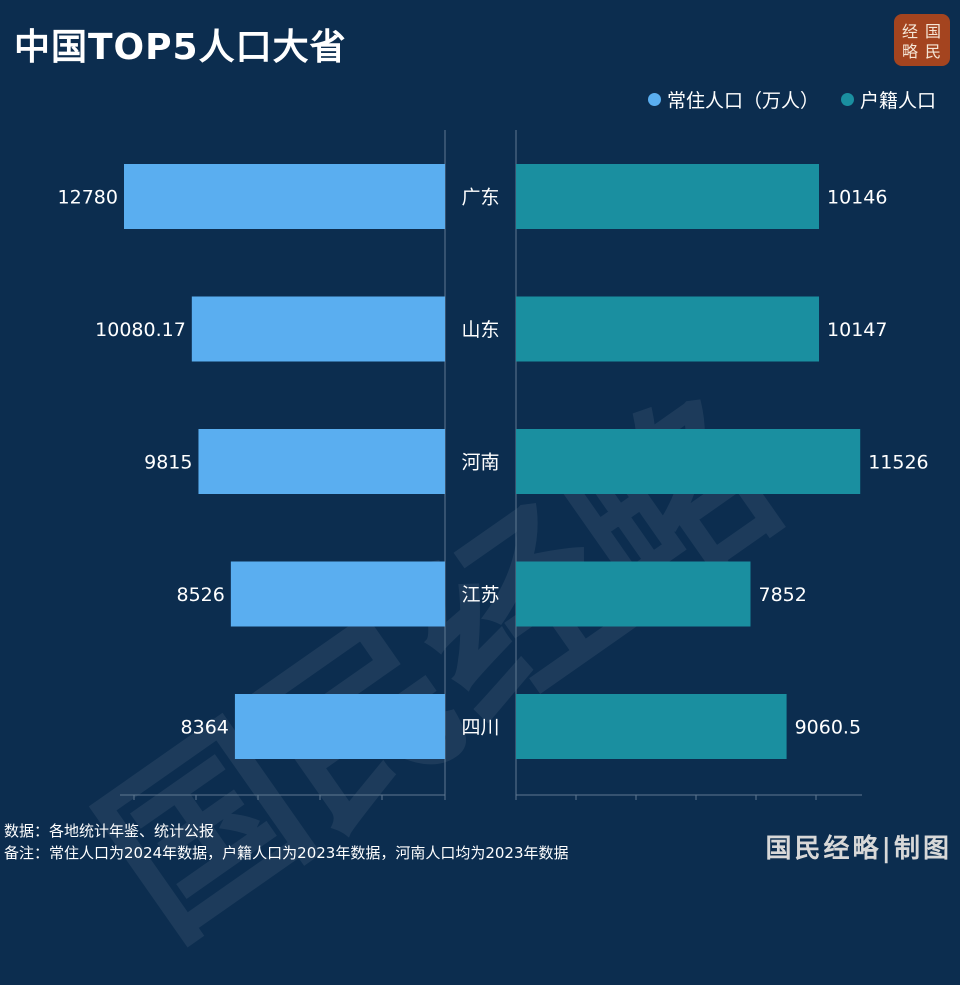 The width and height of the screenshot is (960, 985). What do you see at coordinates (857, 330) in the screenshot?
I see `label-registered-1: 10147` at bounding box center [857, 330].